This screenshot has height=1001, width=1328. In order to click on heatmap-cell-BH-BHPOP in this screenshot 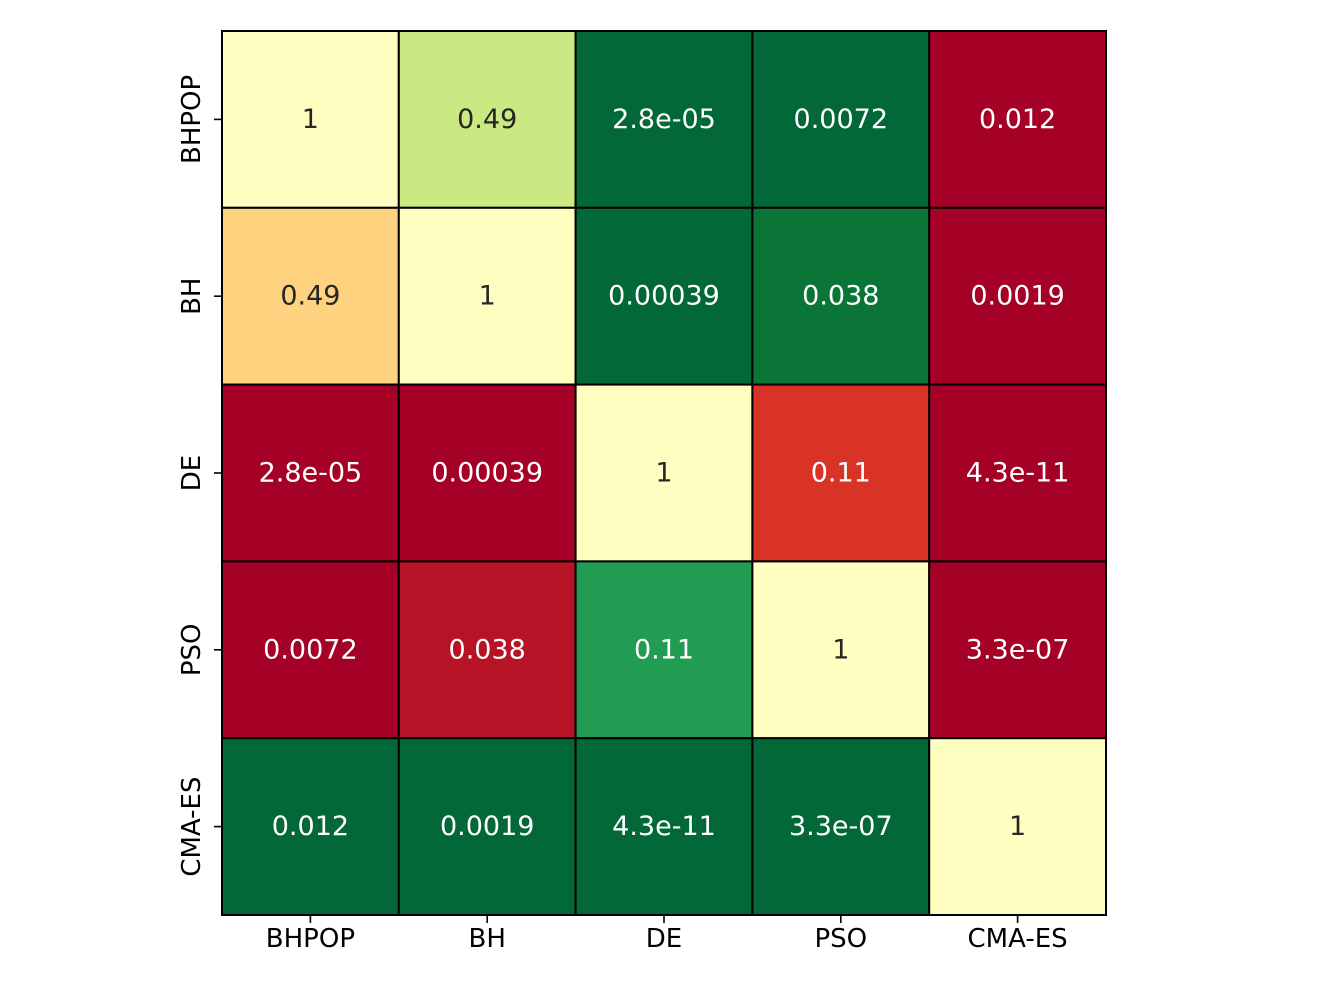, I will do `click(310, 296)`.